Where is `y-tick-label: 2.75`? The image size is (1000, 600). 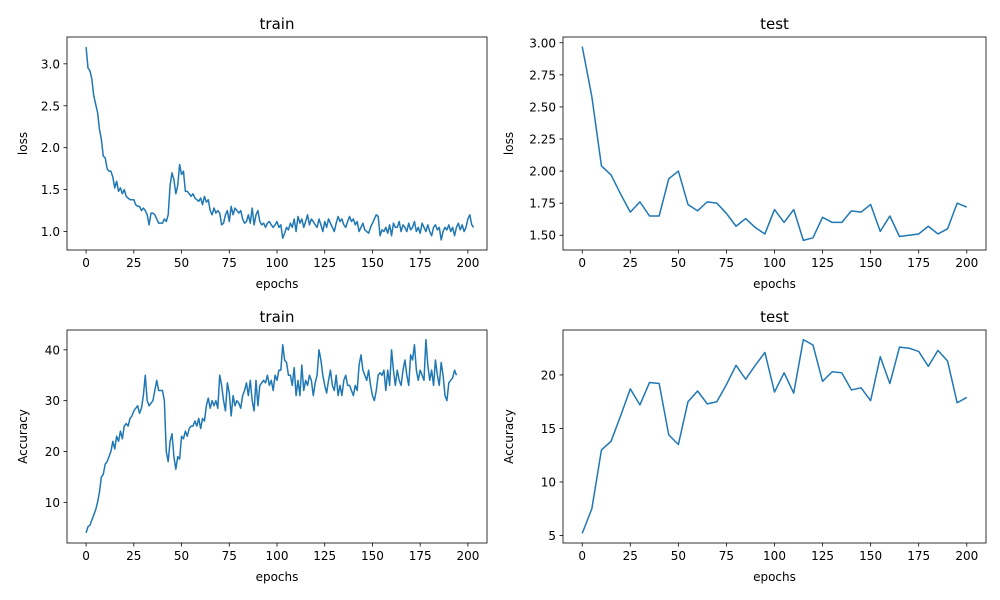 y-tick-label: 2.75 is located at coordinates (542, 75).